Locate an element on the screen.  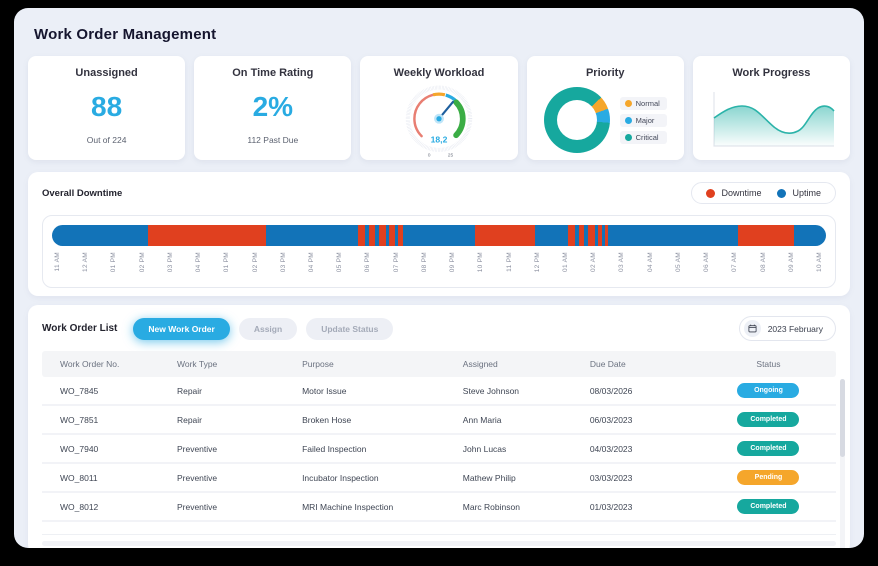
kpi-title: Priority is located at coordinates (605, 73).